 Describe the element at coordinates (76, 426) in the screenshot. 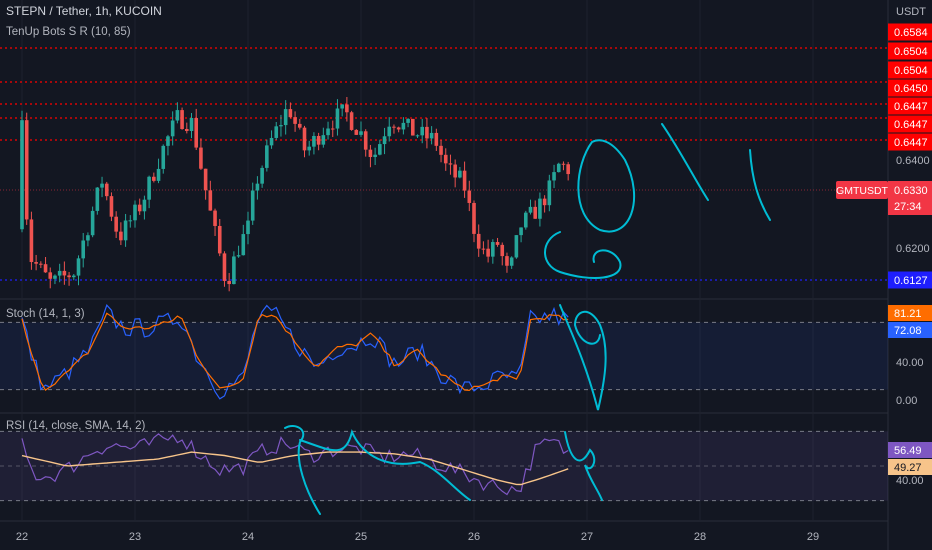

I see `rsi-legend: RSI (14, close, SMA, 14, 2)` at that location.